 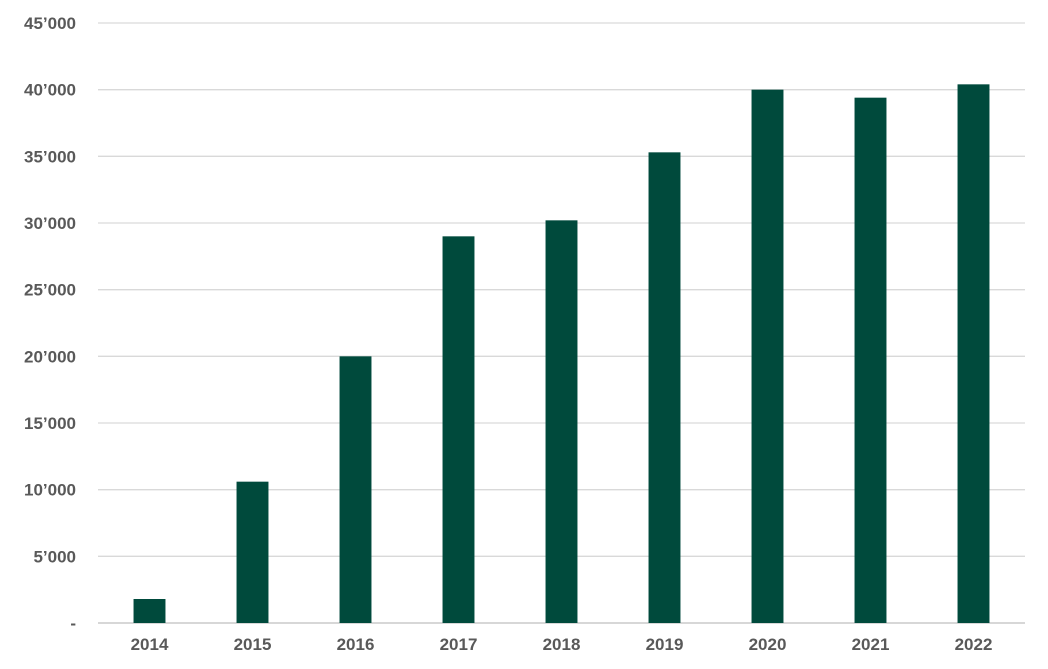 What do you see at coordinates (50, 356) in the screenshot?
I see `y-tick-label: 20’000` at bounding box center [50, 356].